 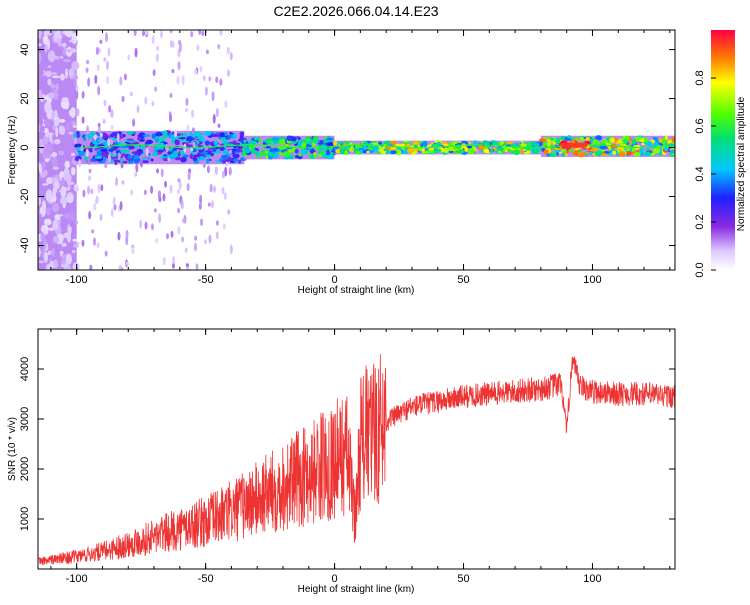 I want to click on colorbar-tick-label: 0.0, so click(x=700, y=269).